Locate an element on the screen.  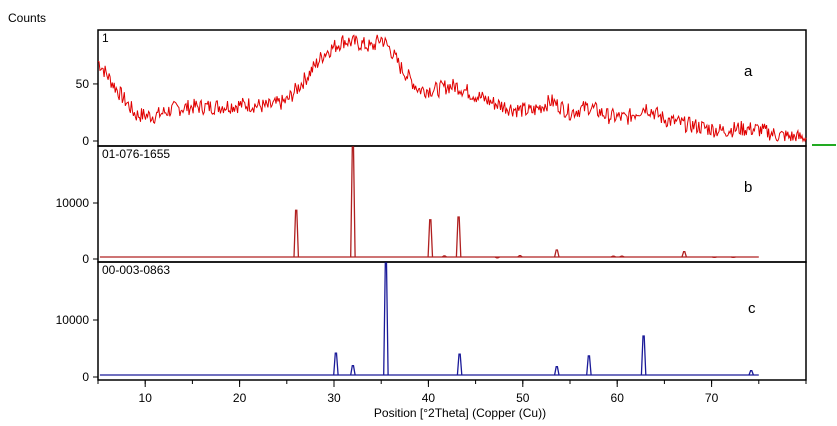
panel-id-label: 00-003-0863 is located at coordinates (136, 270).